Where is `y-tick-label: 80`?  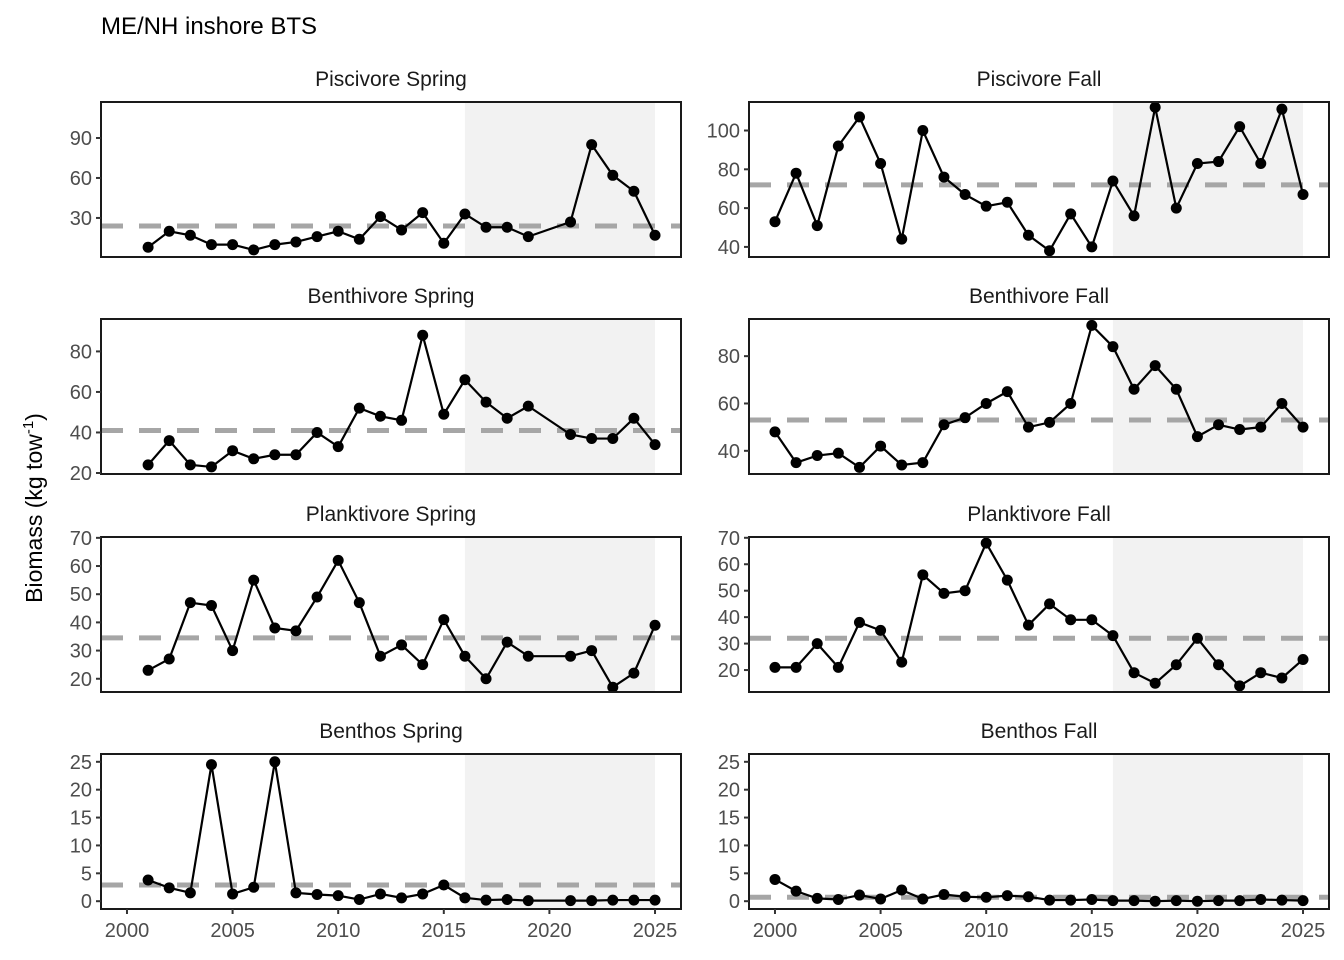 y-tick-label: 80 is located at coordinates (729, 170).